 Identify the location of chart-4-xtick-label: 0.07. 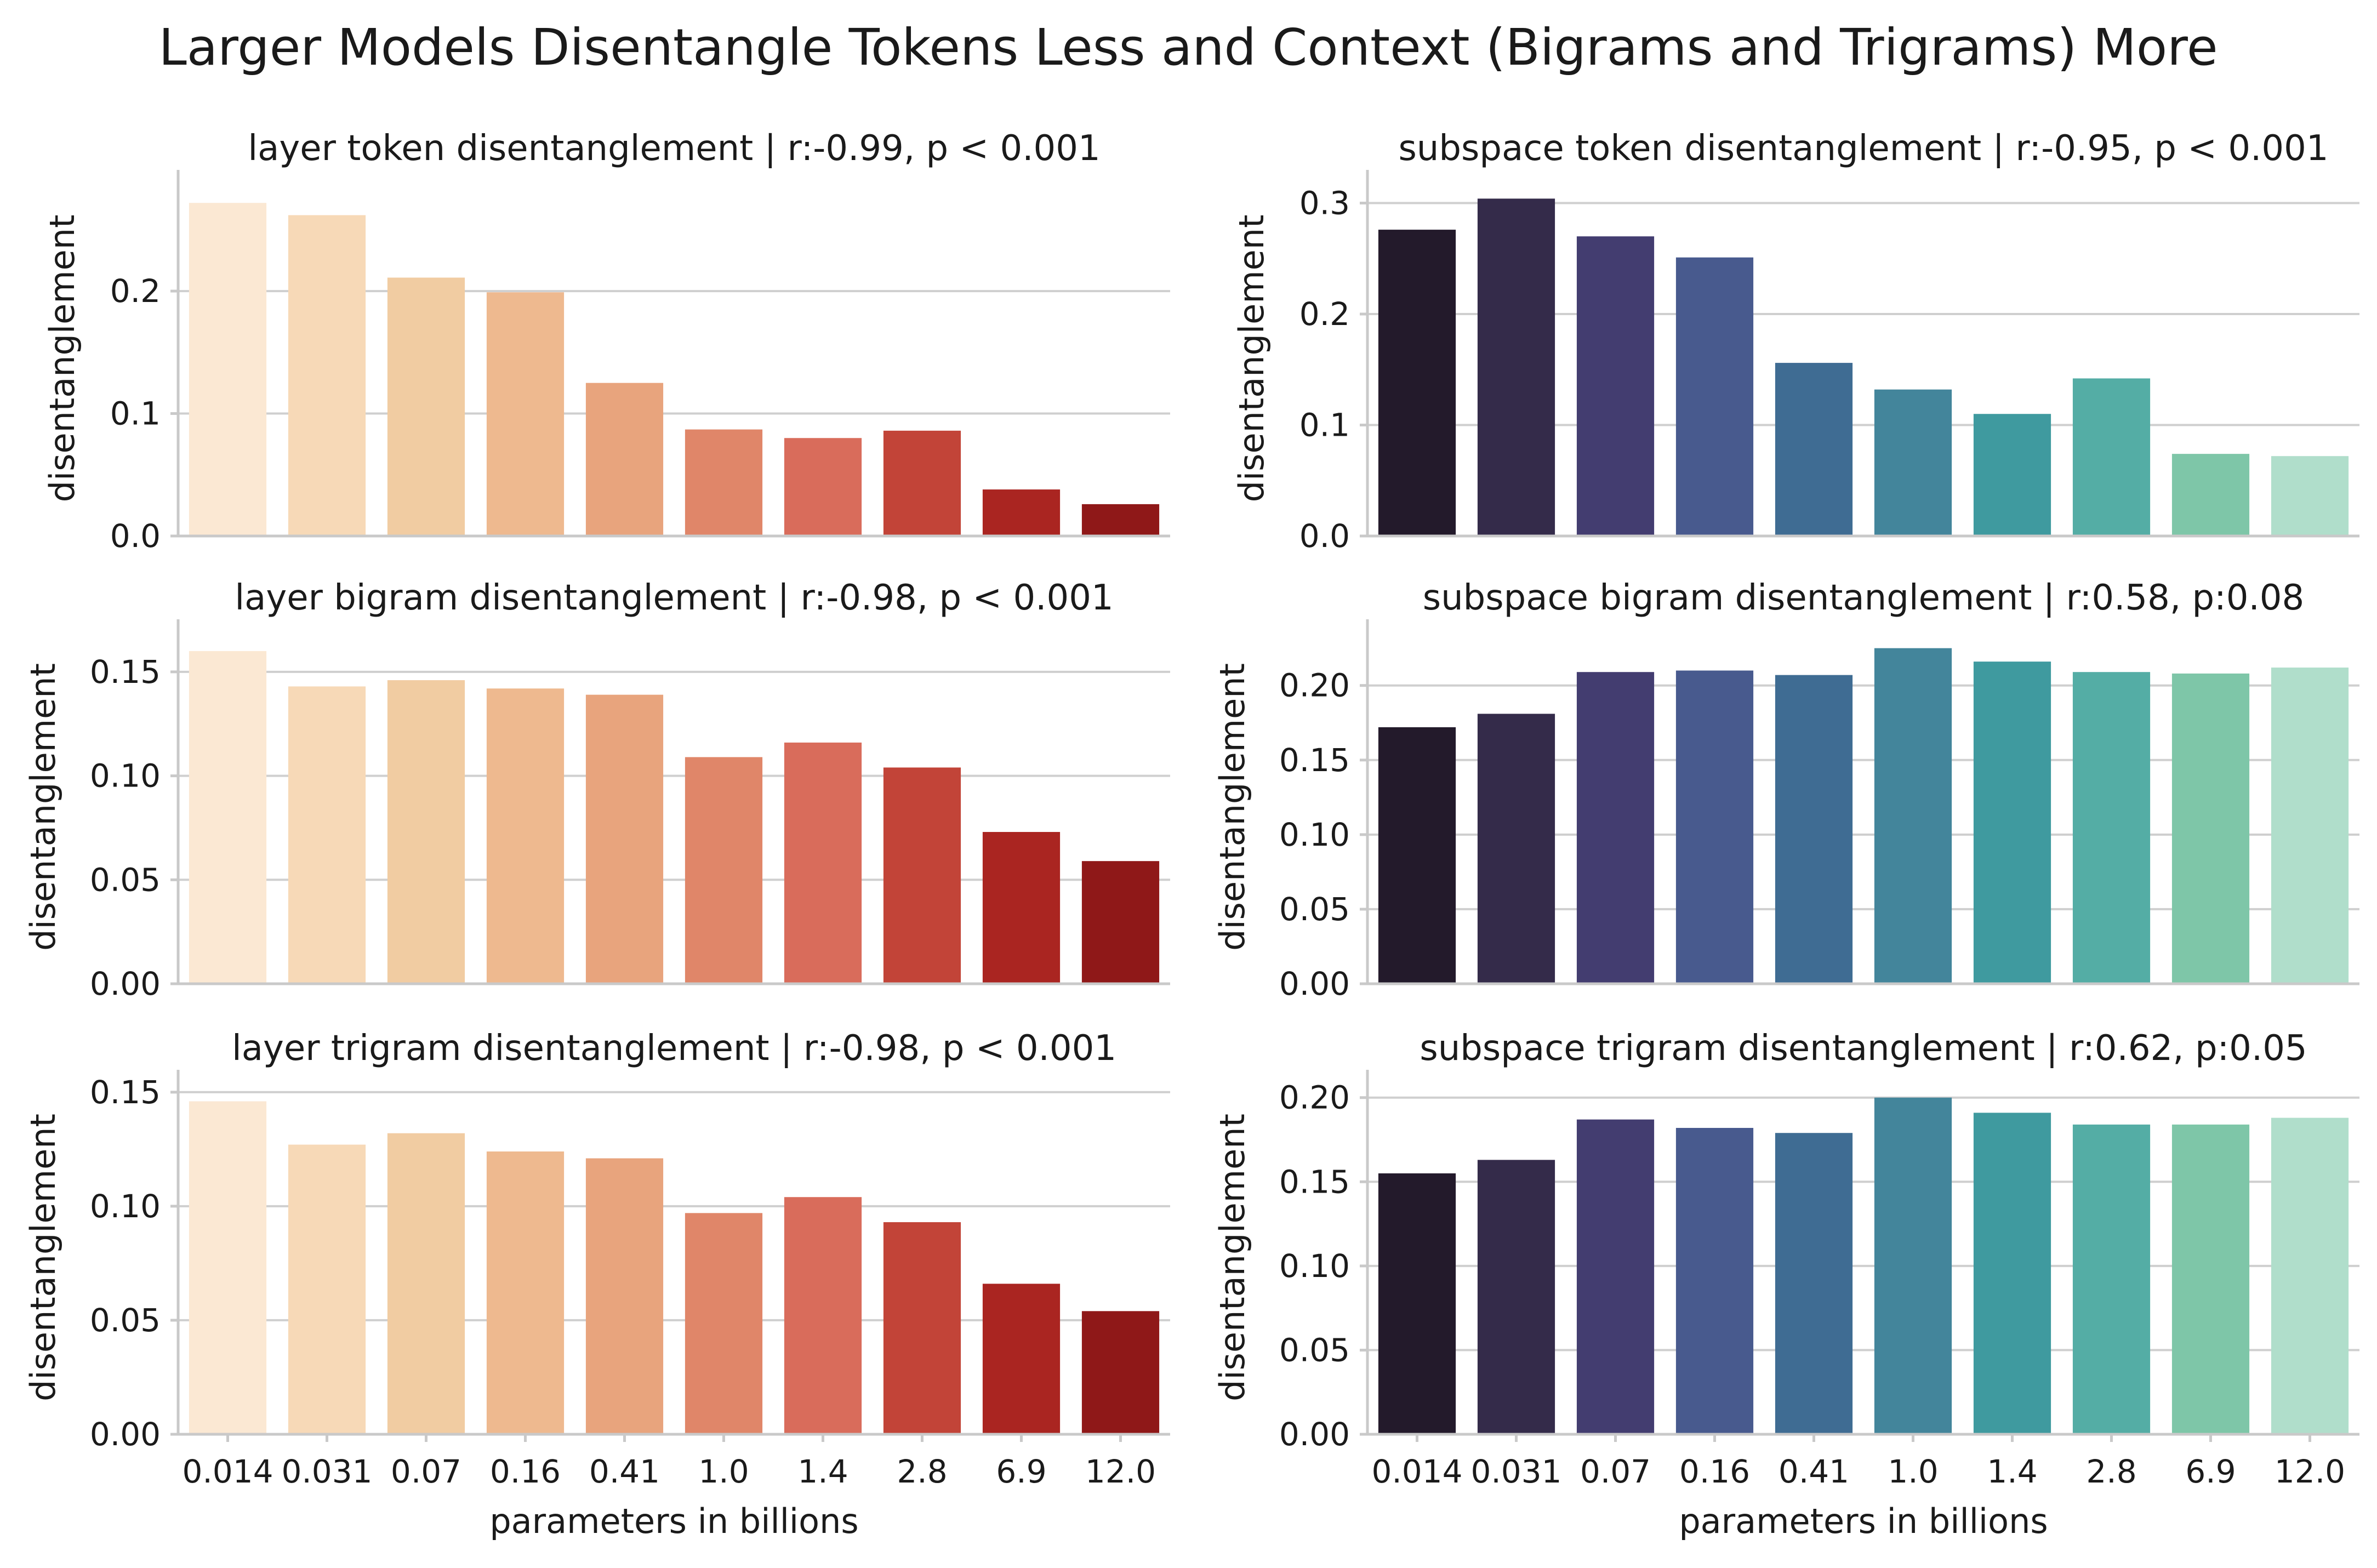
(426, 1472).